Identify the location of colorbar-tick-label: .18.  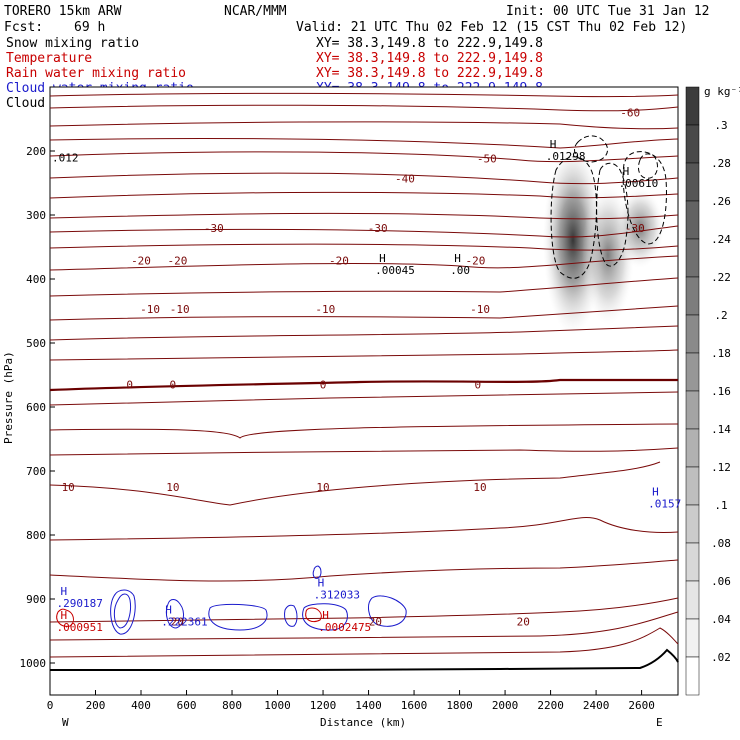
(721, 353).